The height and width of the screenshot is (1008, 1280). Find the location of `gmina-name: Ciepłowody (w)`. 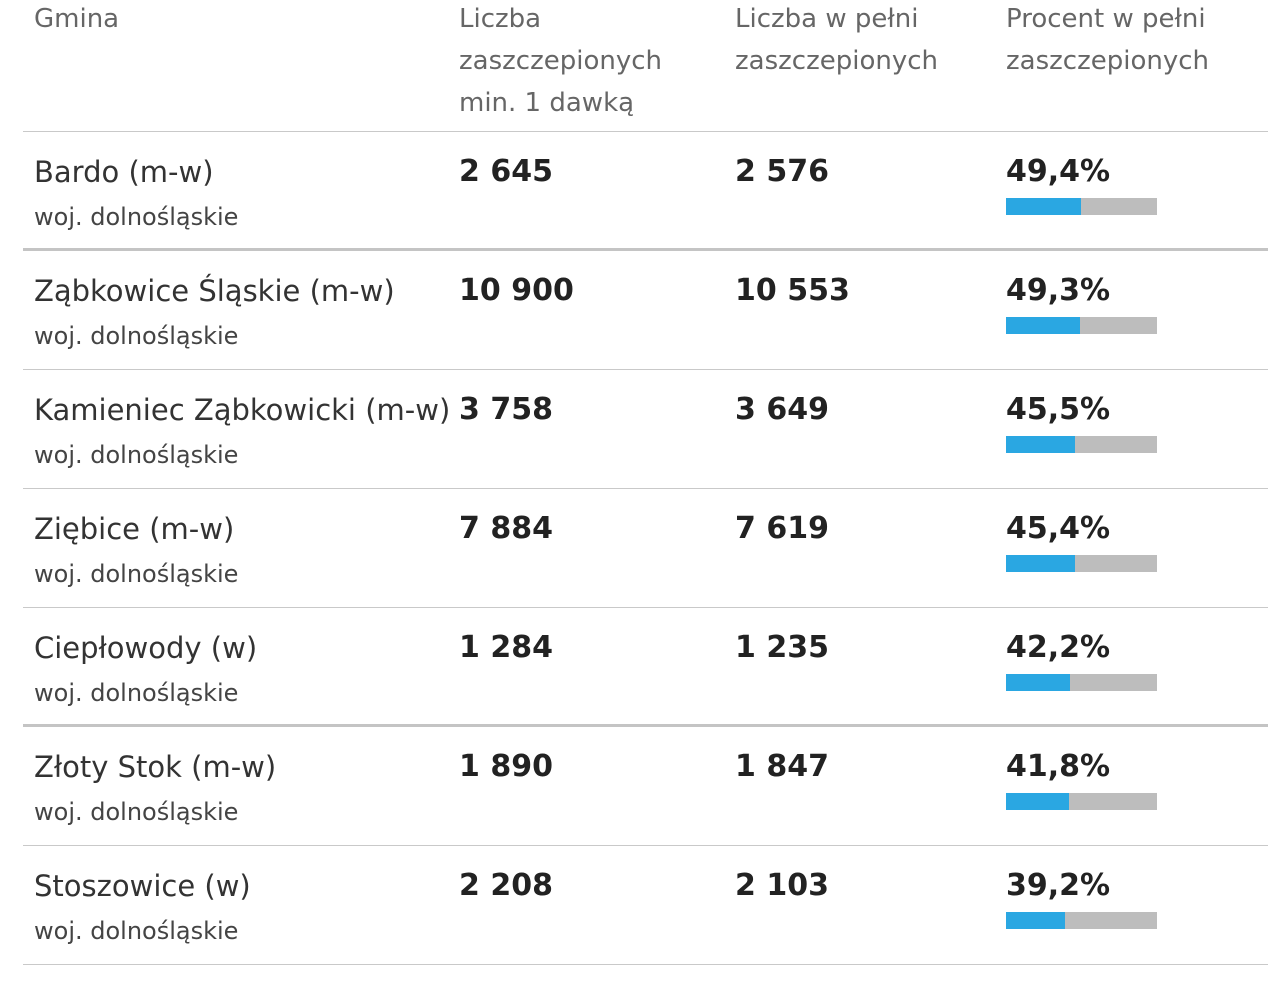

gmina-name: Ciepłowody (w) is located at coordinates (146, 648).